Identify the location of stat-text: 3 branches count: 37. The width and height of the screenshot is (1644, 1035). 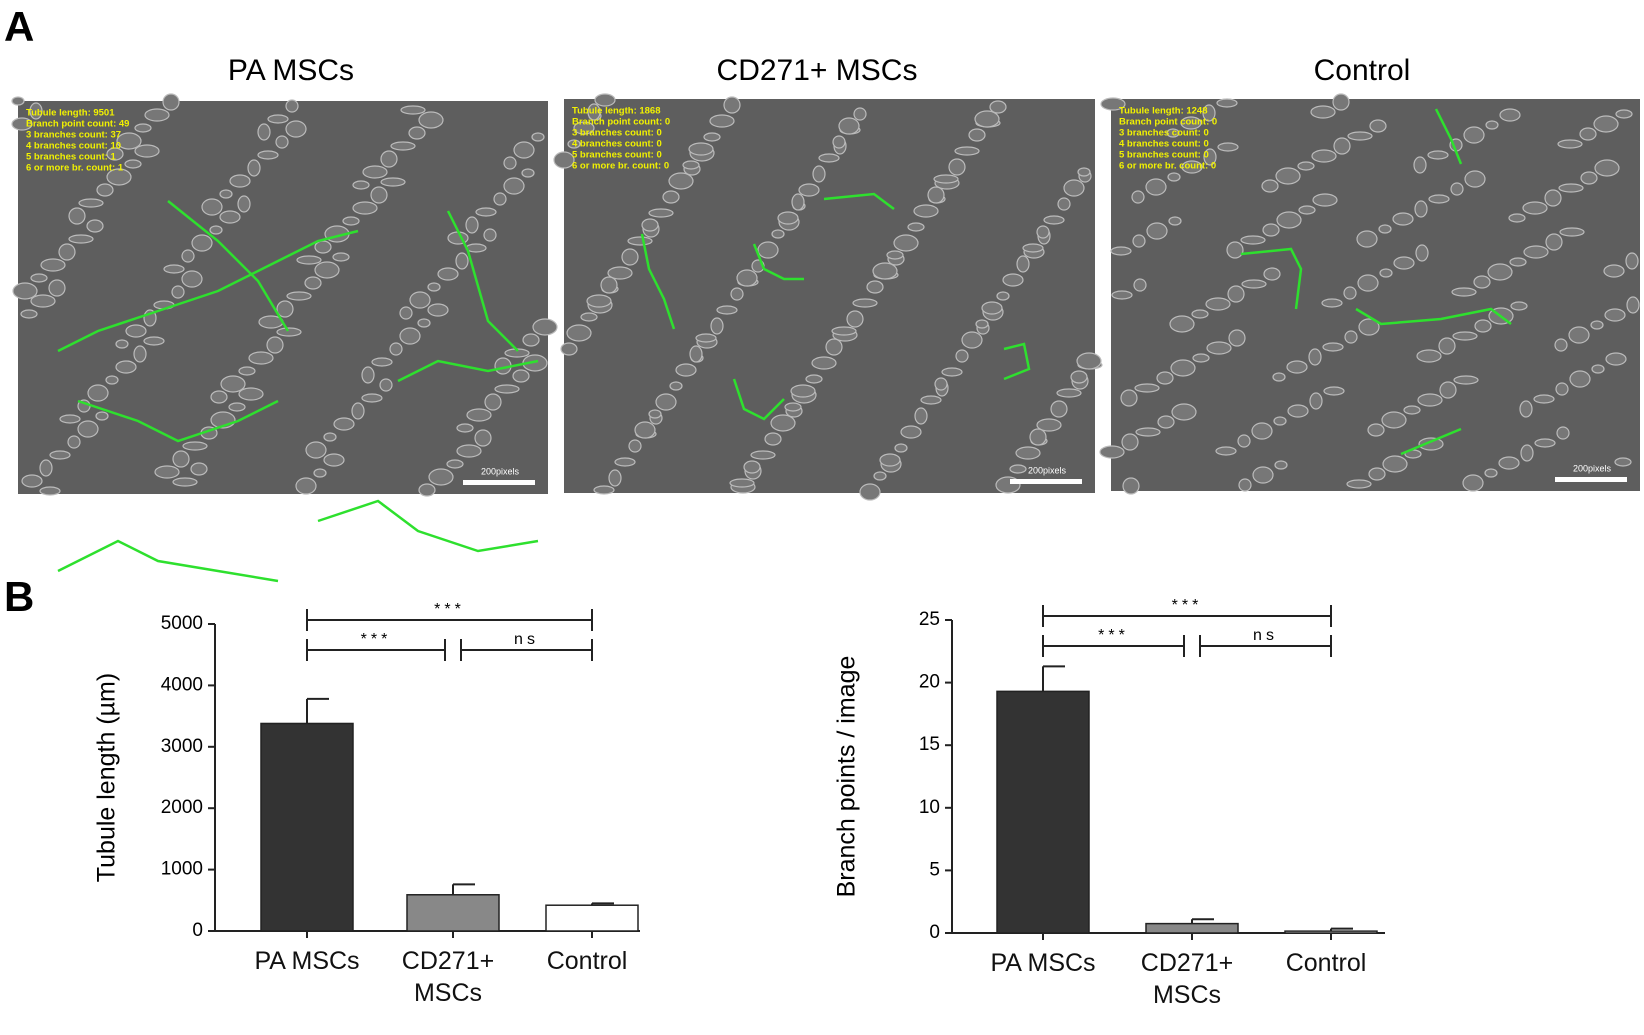
(73, 135).